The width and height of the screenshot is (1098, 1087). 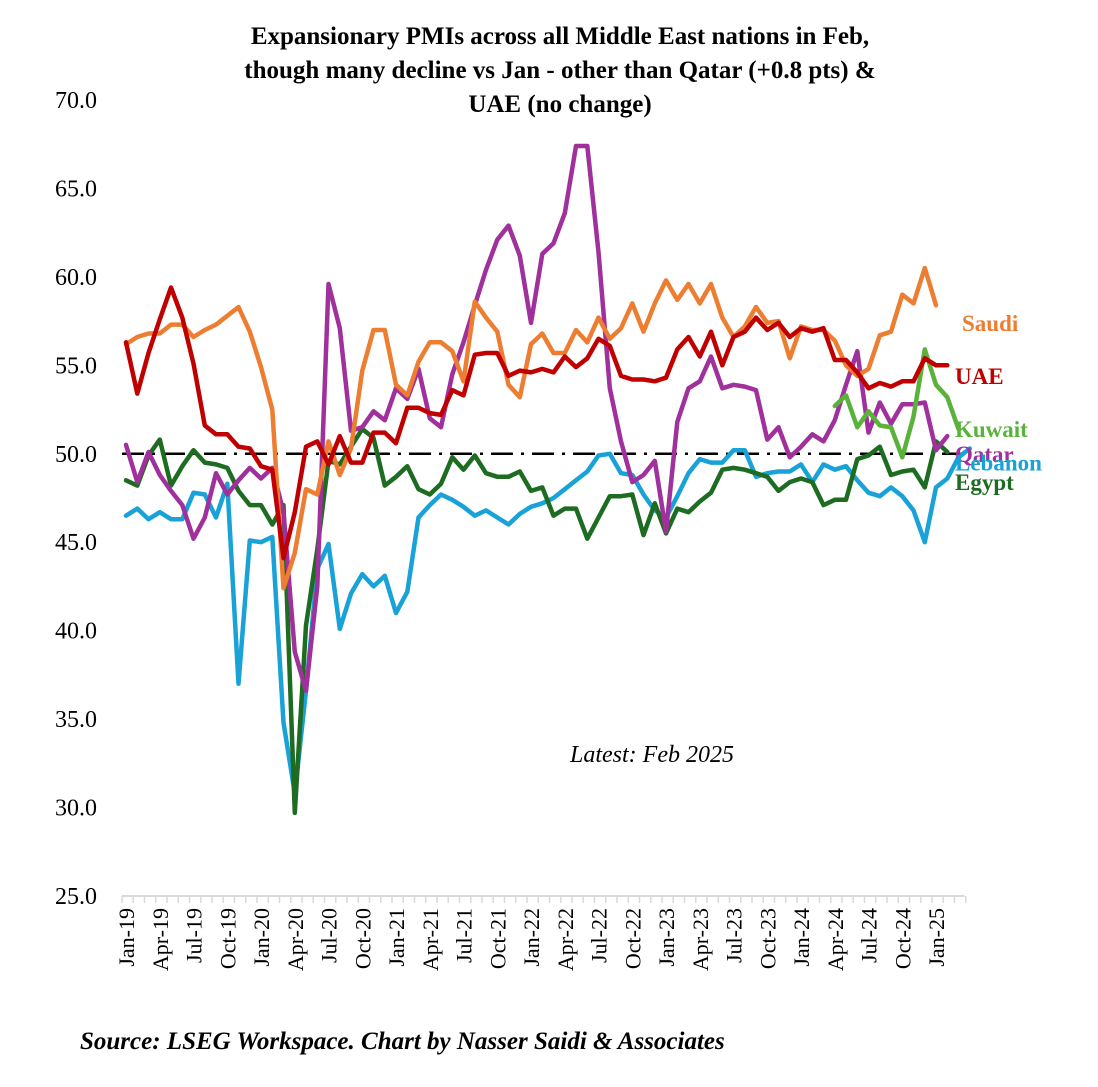 What do you see at coordinates (76, 101) in the screenshot?
I see `y-tick-label: 70.0` at bounding box center [76, 101].